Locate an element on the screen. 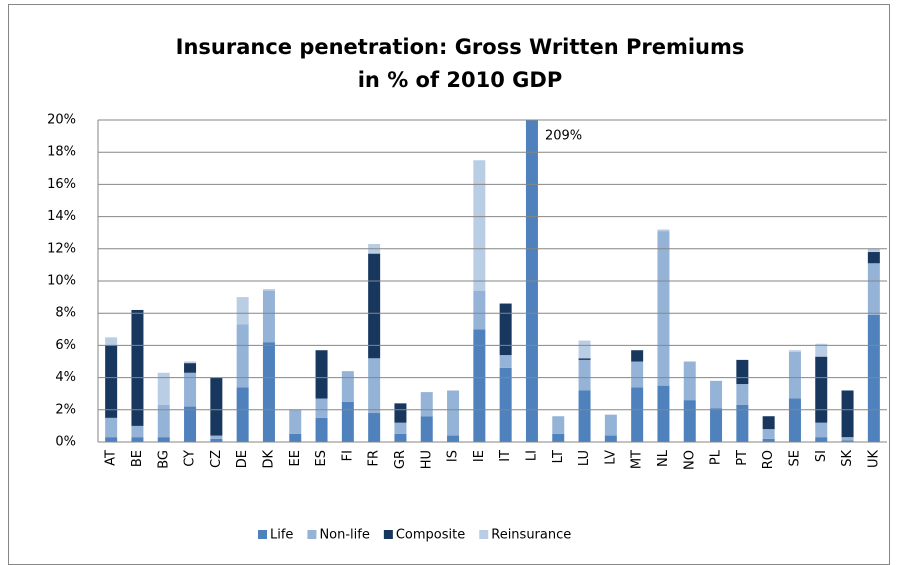  x-tick-label: LV is located at coordinates (610, 457).